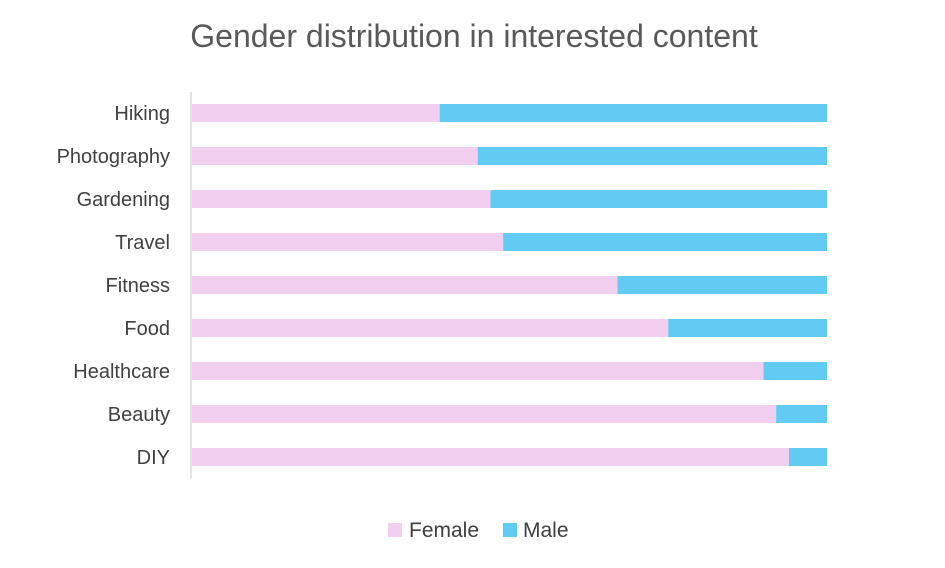 Image resolution: width=945 pixels, height=568 pixels. I want to click on bar-female-beauty, so click(484, 414).